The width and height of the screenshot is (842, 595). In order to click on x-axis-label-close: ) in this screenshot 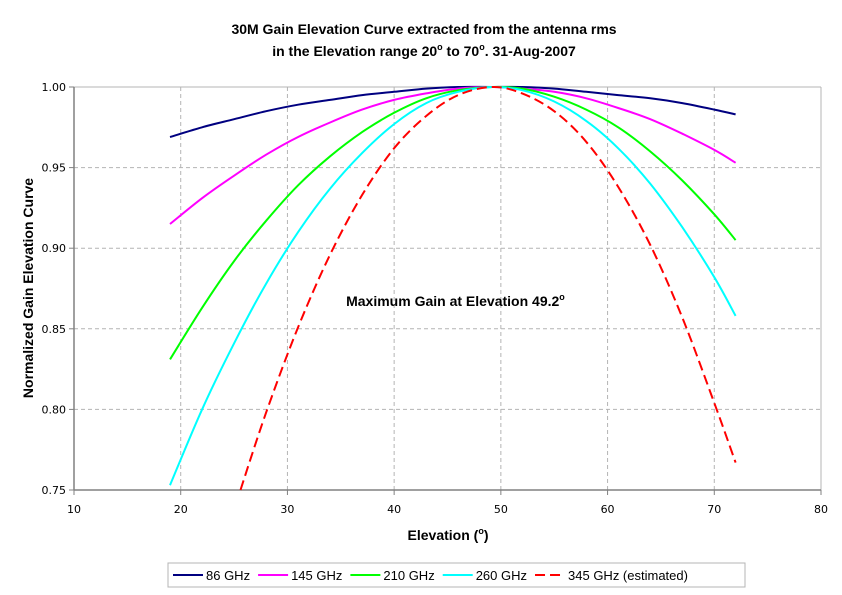, I will do `click(486, 535)`.